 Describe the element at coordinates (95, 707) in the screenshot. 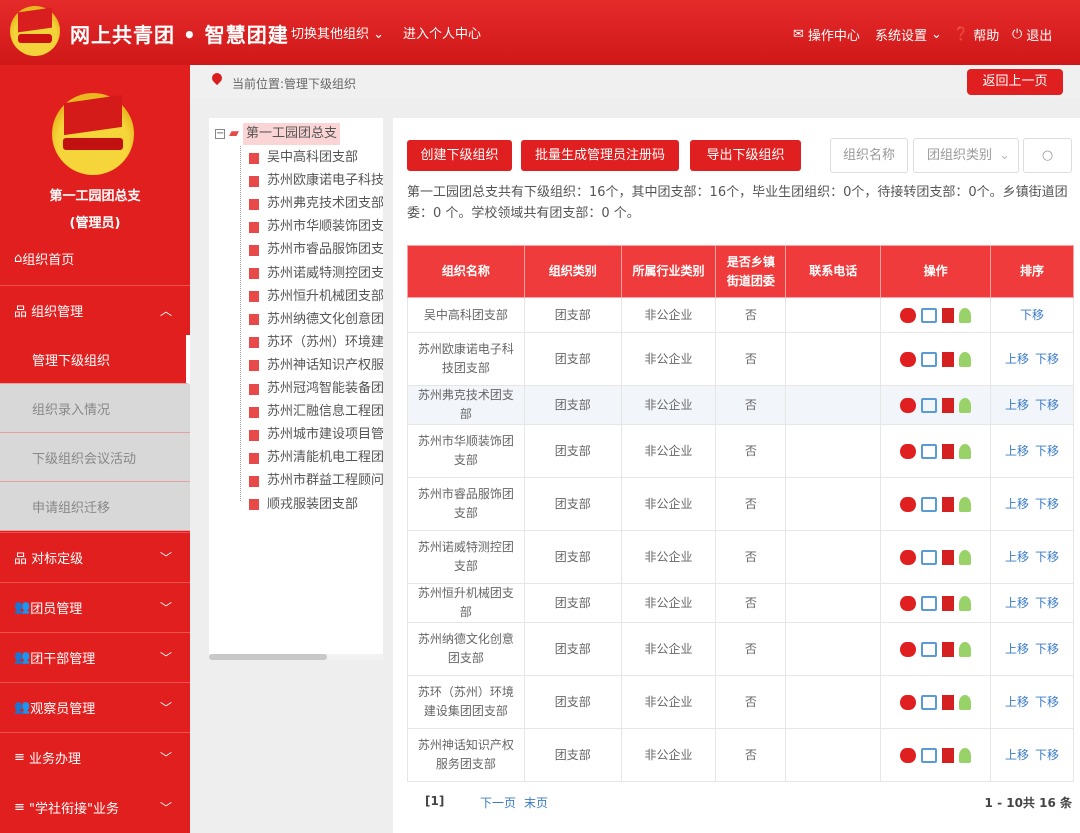

I see `sidebar-item-observers: 👥 观察员管理 ﹀` at that location.